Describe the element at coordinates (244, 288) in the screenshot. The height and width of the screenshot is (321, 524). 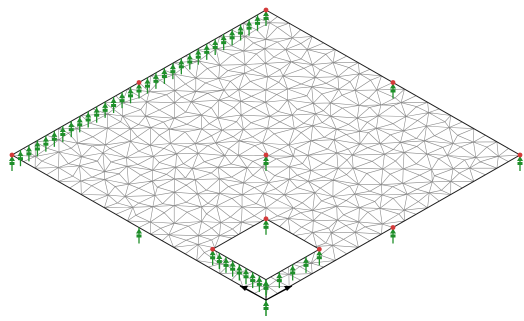
I see `x-axis-arrow` at that location.